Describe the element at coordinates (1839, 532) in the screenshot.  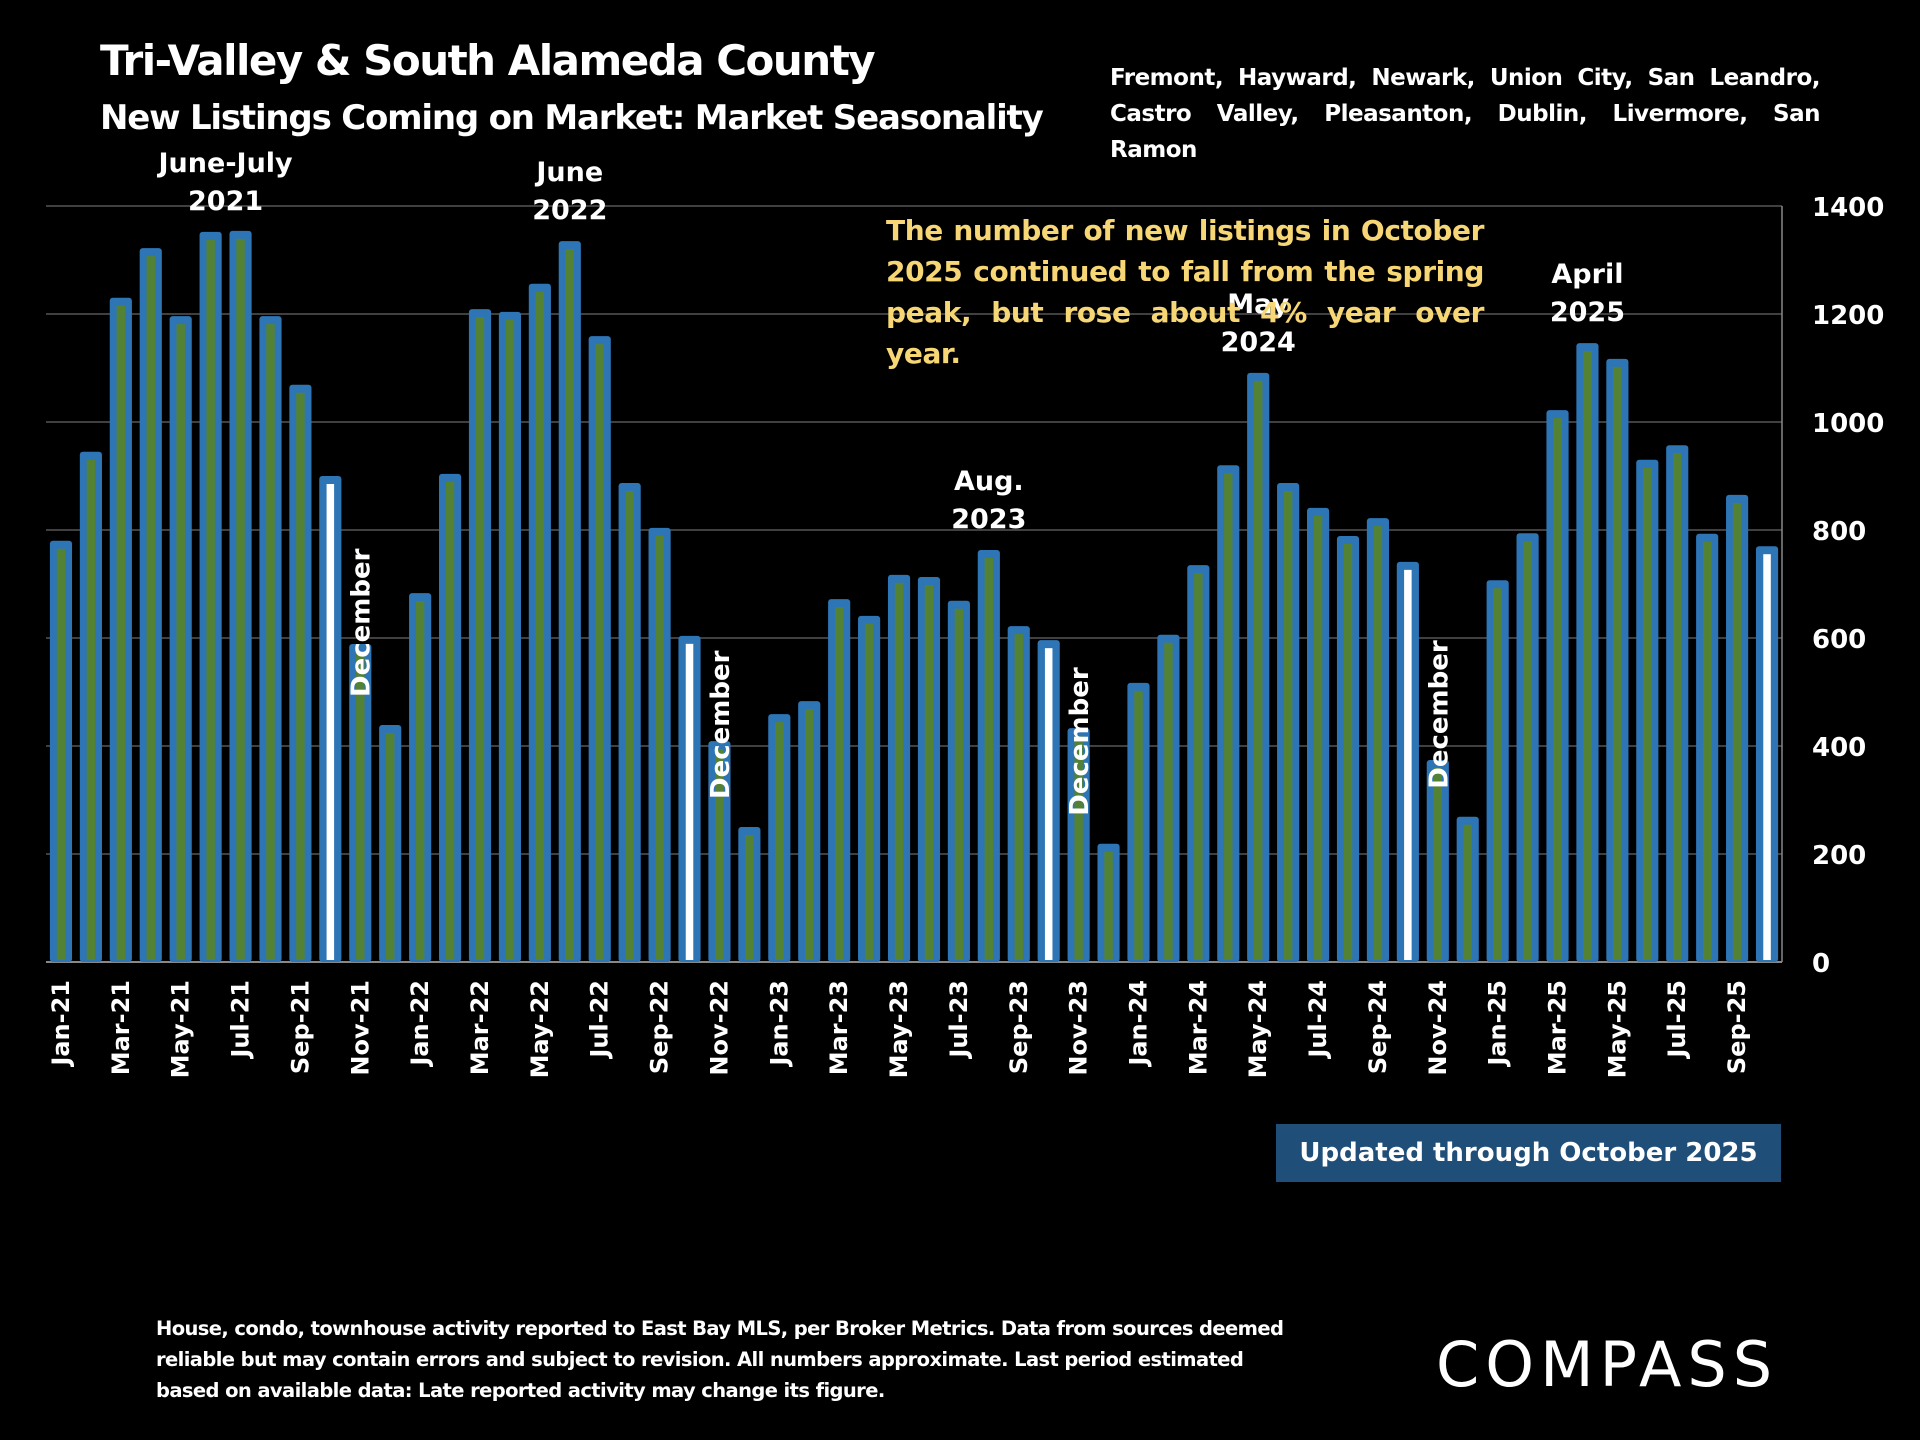
I see `y-tick-label: 800` at that location.